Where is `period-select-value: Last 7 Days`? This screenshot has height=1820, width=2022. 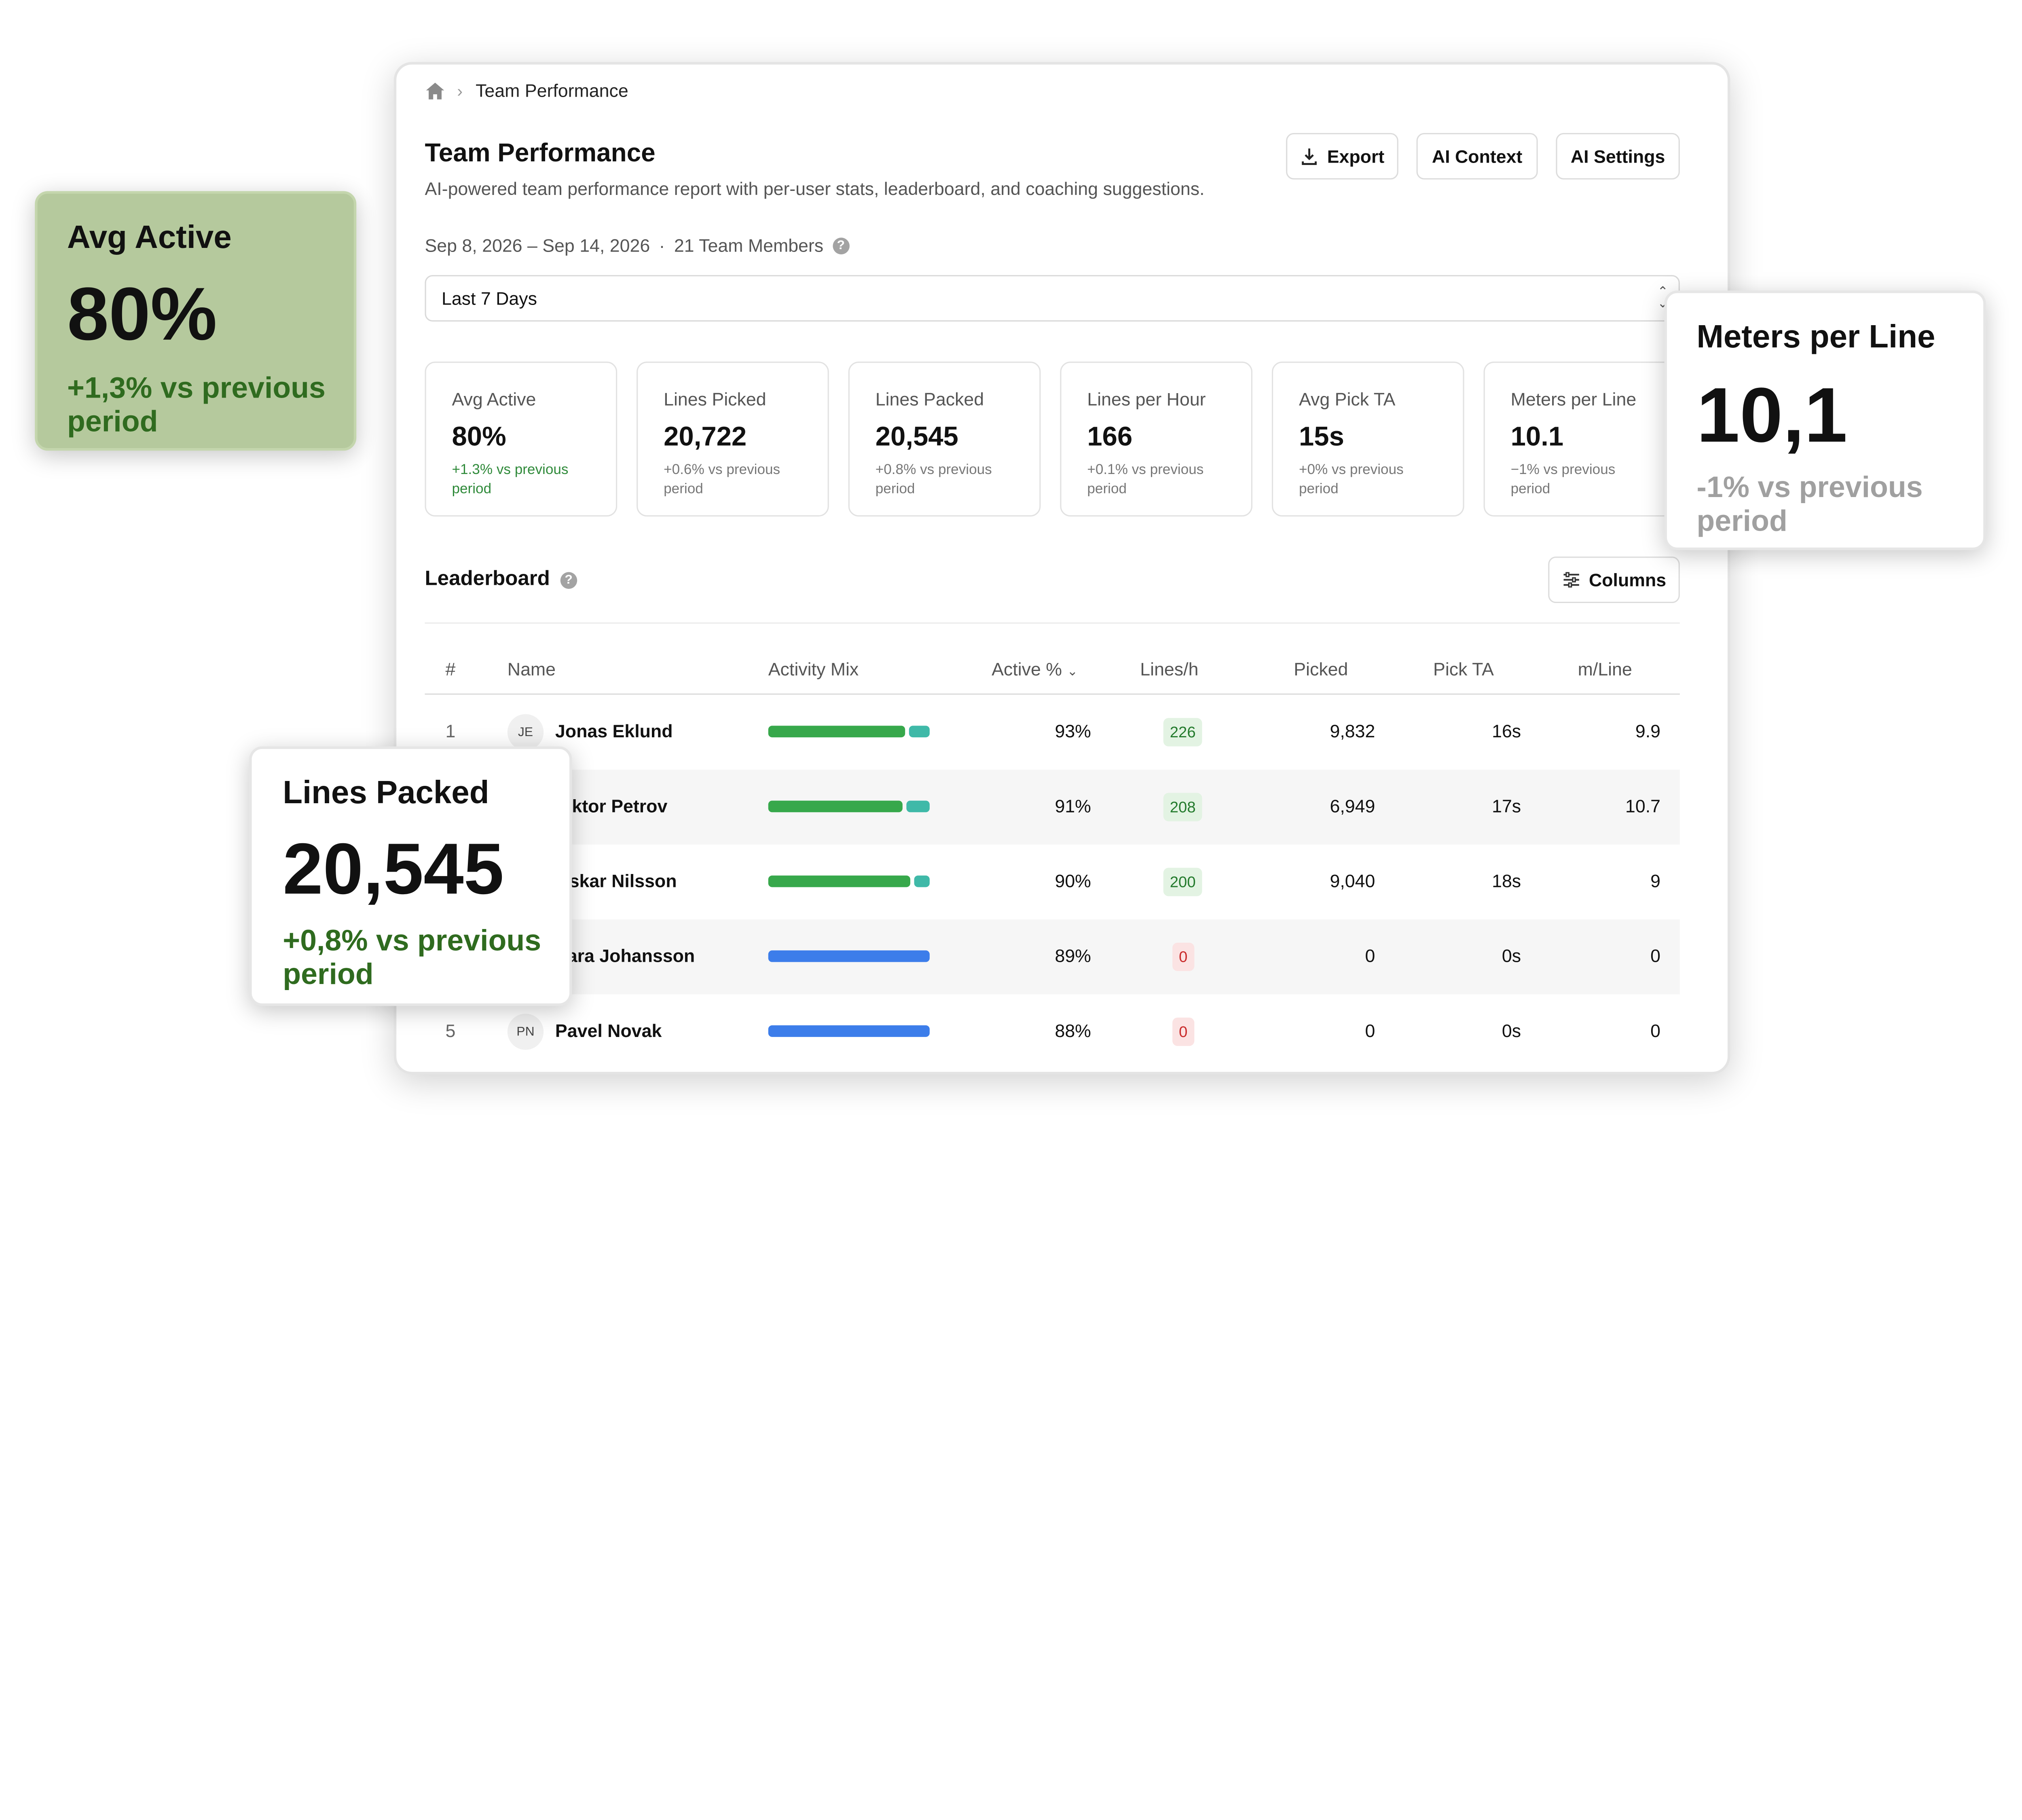 period-select-value: Last 7 Days is located at coordinates (489, 298).